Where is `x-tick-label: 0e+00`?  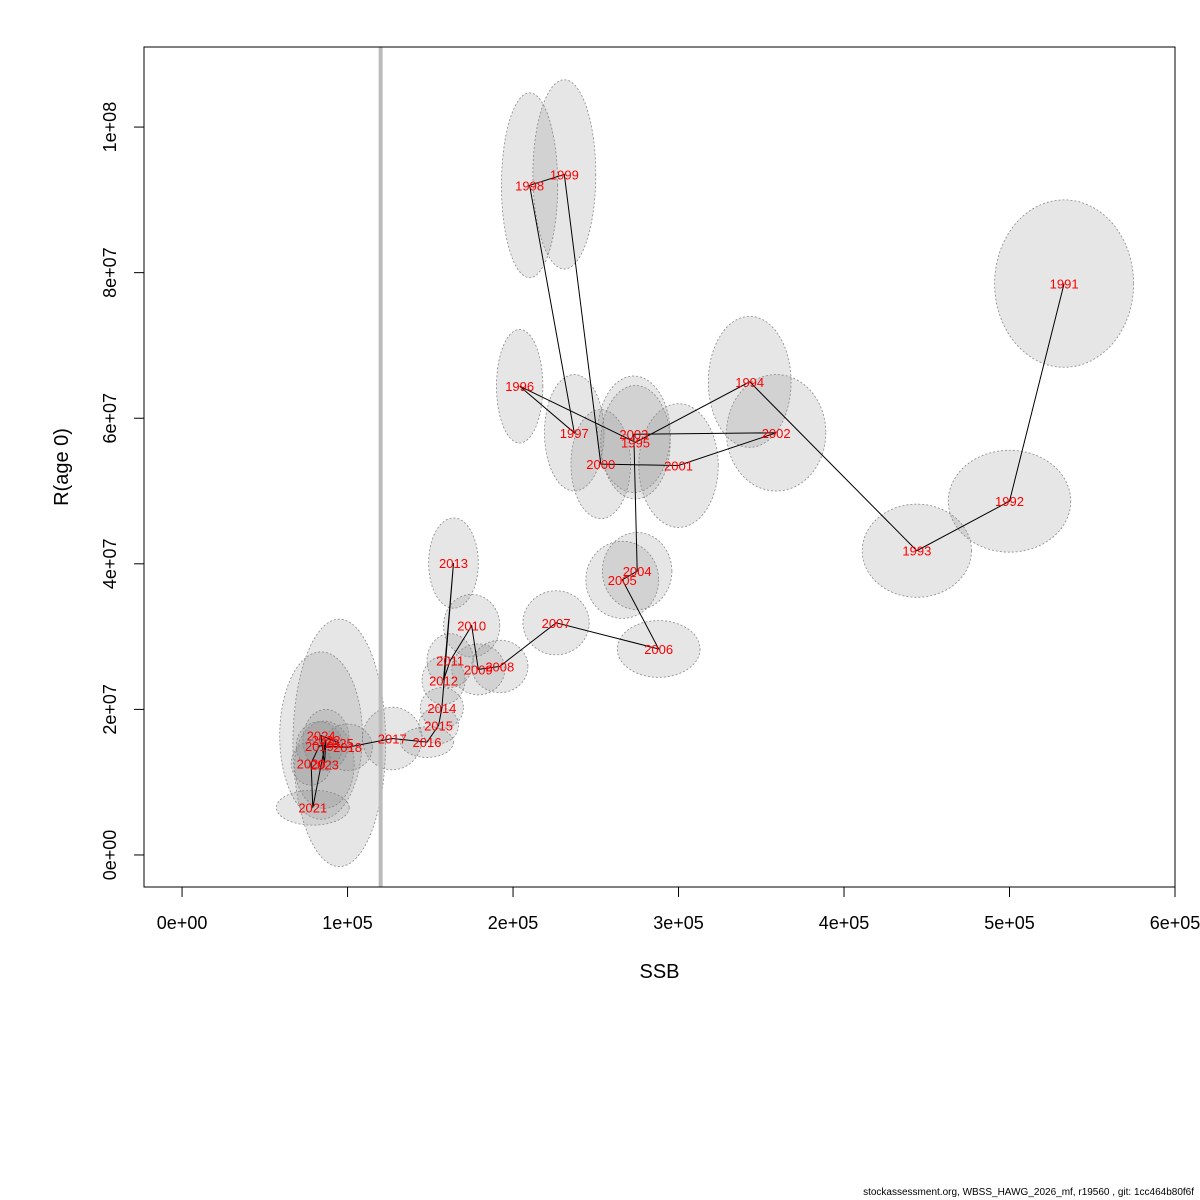
x-tick-label: 0e+00 is located at coordinates (182, 923).